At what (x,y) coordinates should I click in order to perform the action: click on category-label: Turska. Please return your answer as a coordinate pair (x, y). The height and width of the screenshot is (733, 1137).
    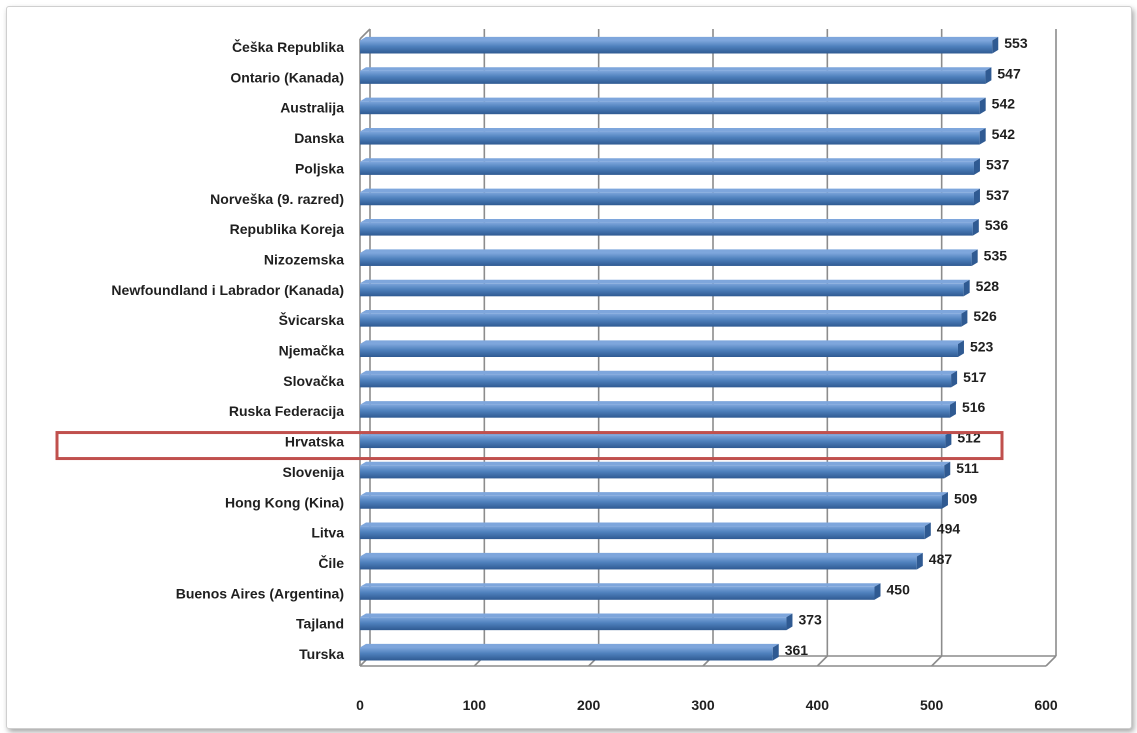
    Looking at the image, I should click on (321, 654).